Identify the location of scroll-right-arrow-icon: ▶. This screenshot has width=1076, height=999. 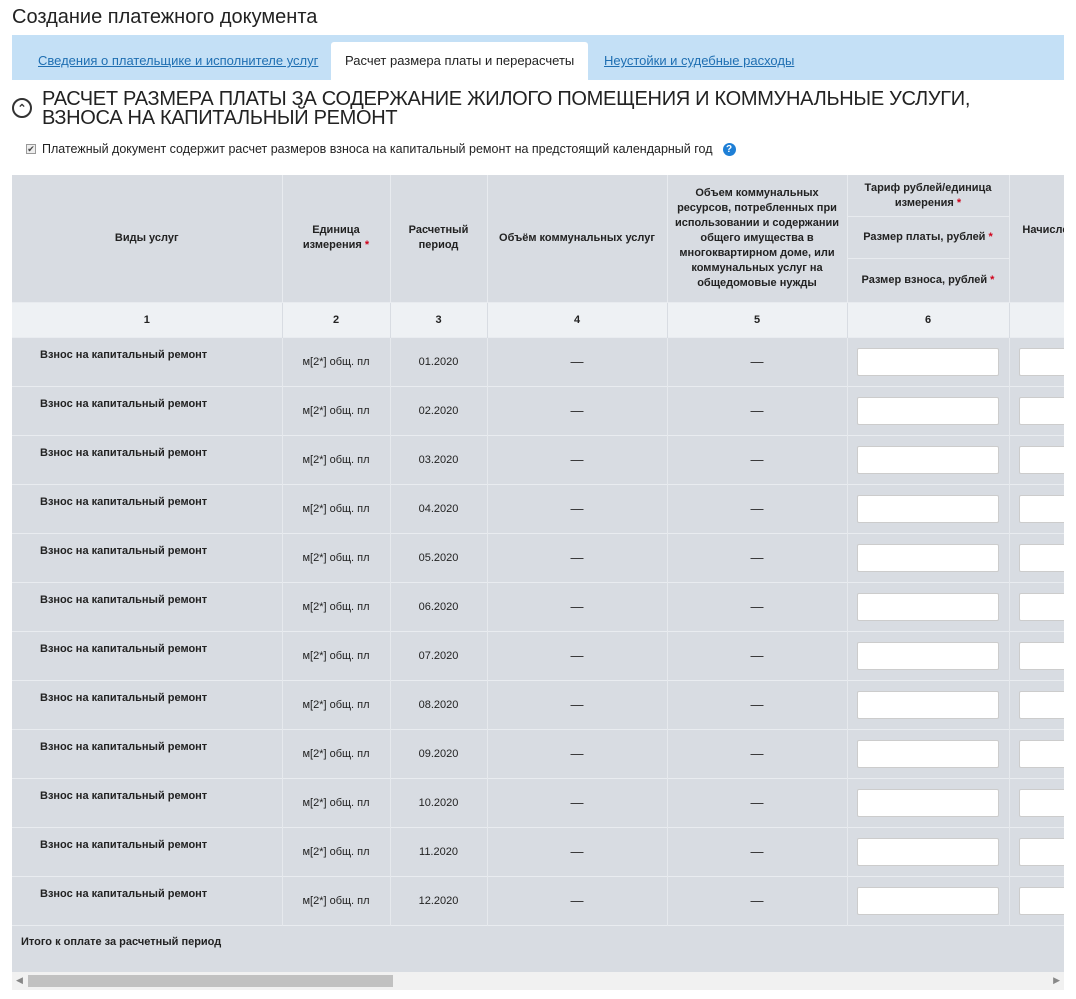
(1056, 980).